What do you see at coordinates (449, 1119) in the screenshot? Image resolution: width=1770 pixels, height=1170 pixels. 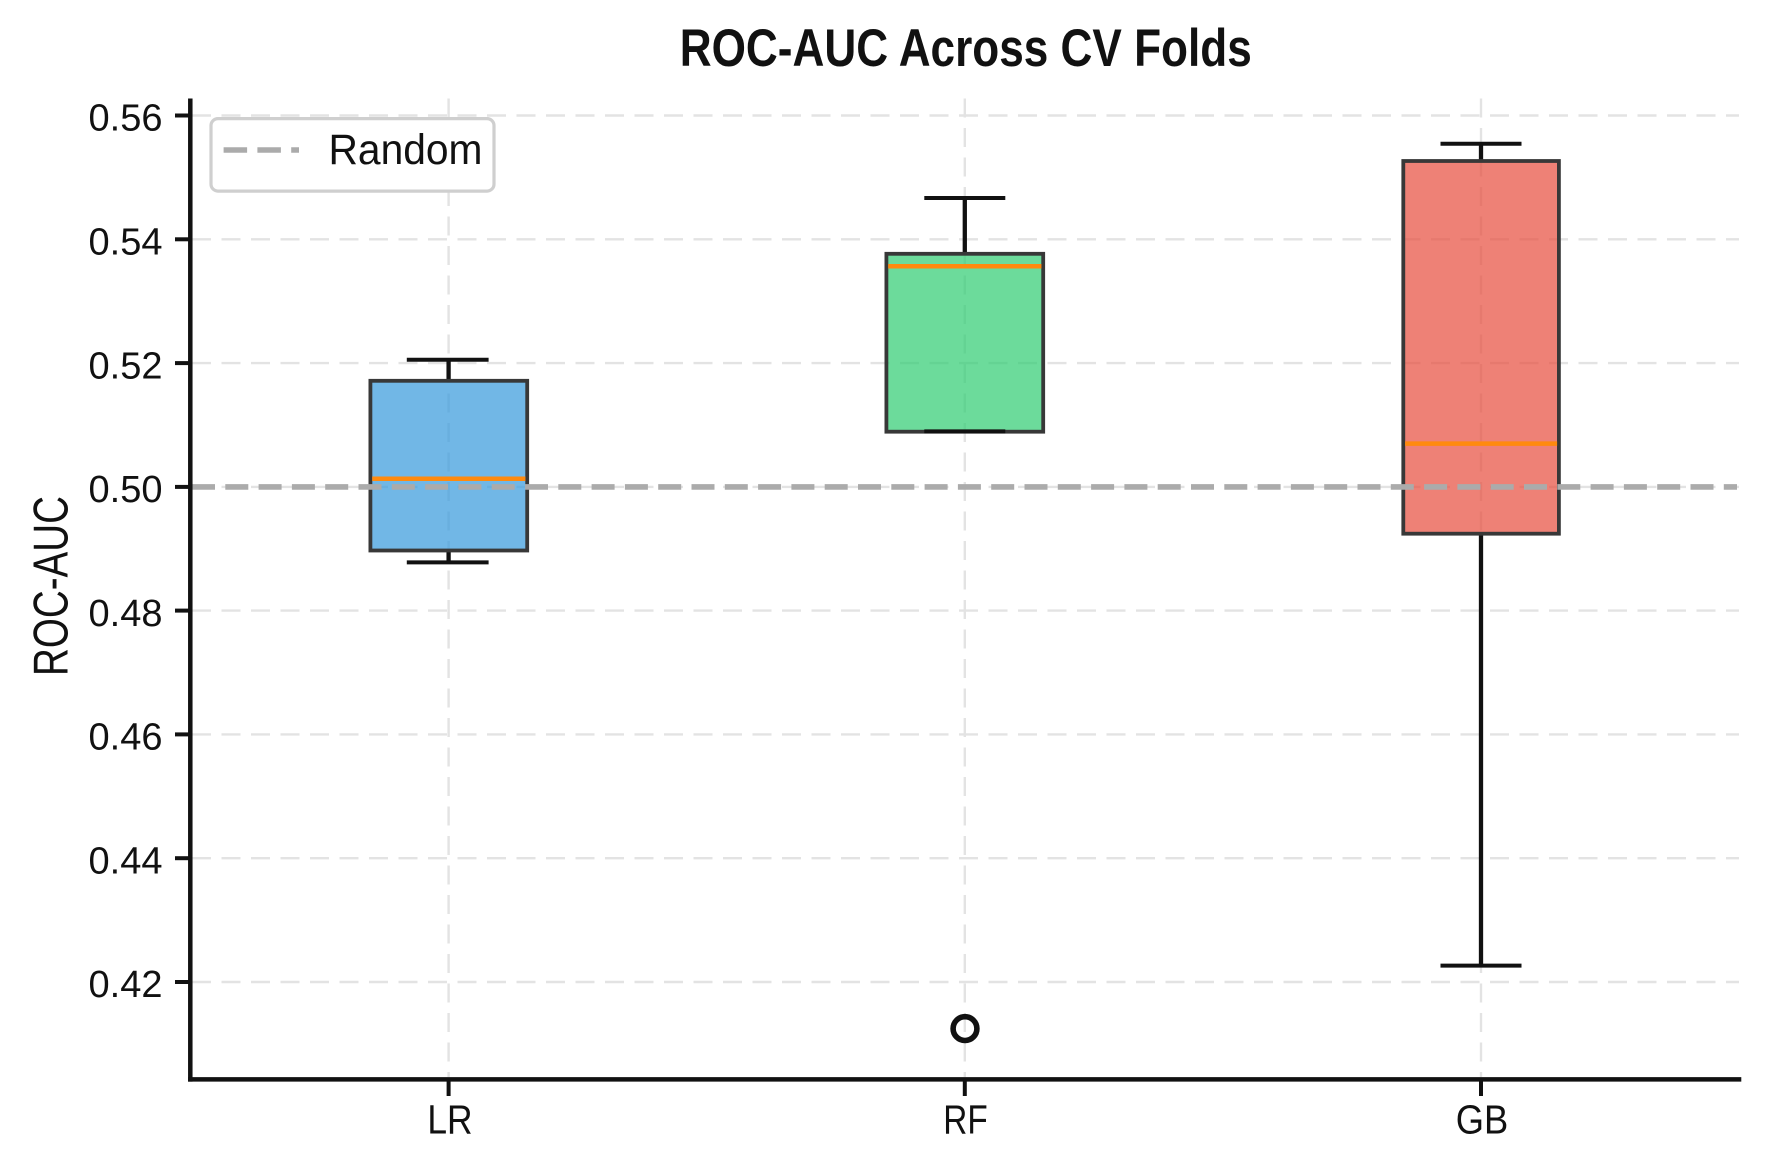 I see `svg-text: LR` at bounding box center [449, 1119].